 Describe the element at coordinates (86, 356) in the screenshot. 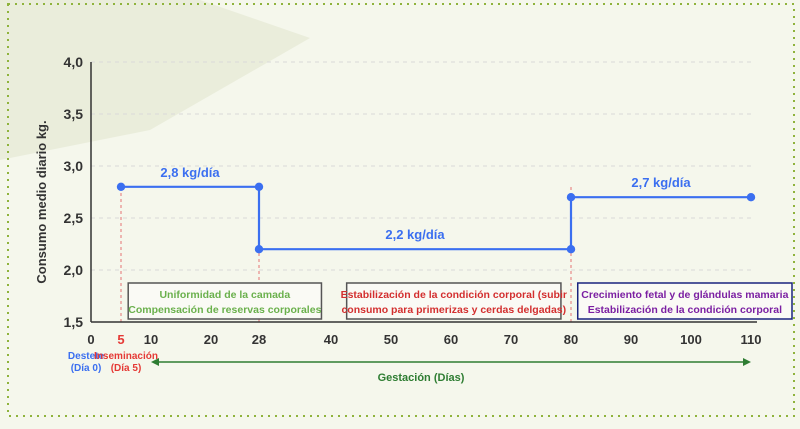

I see `event-label: Destete` at that location.